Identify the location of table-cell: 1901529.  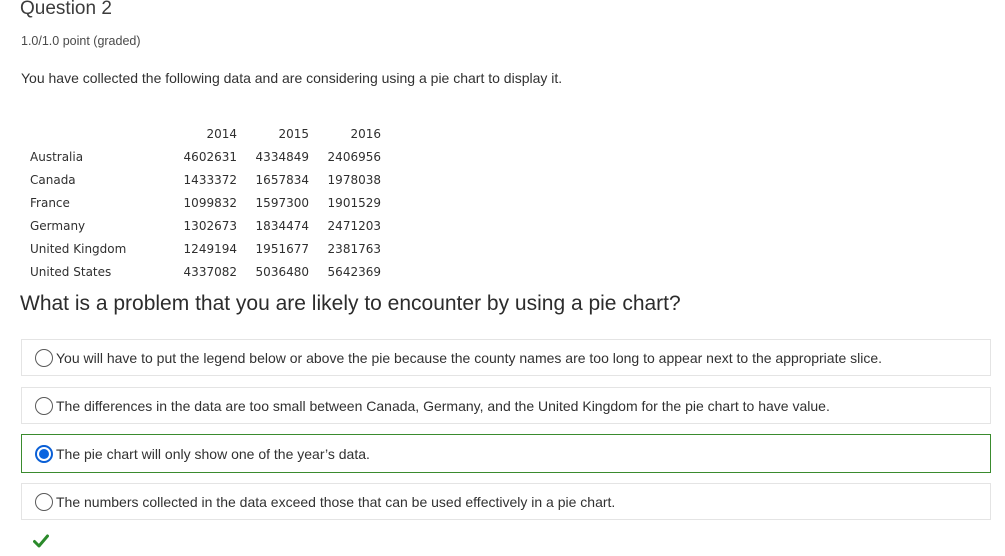
(354, 203).